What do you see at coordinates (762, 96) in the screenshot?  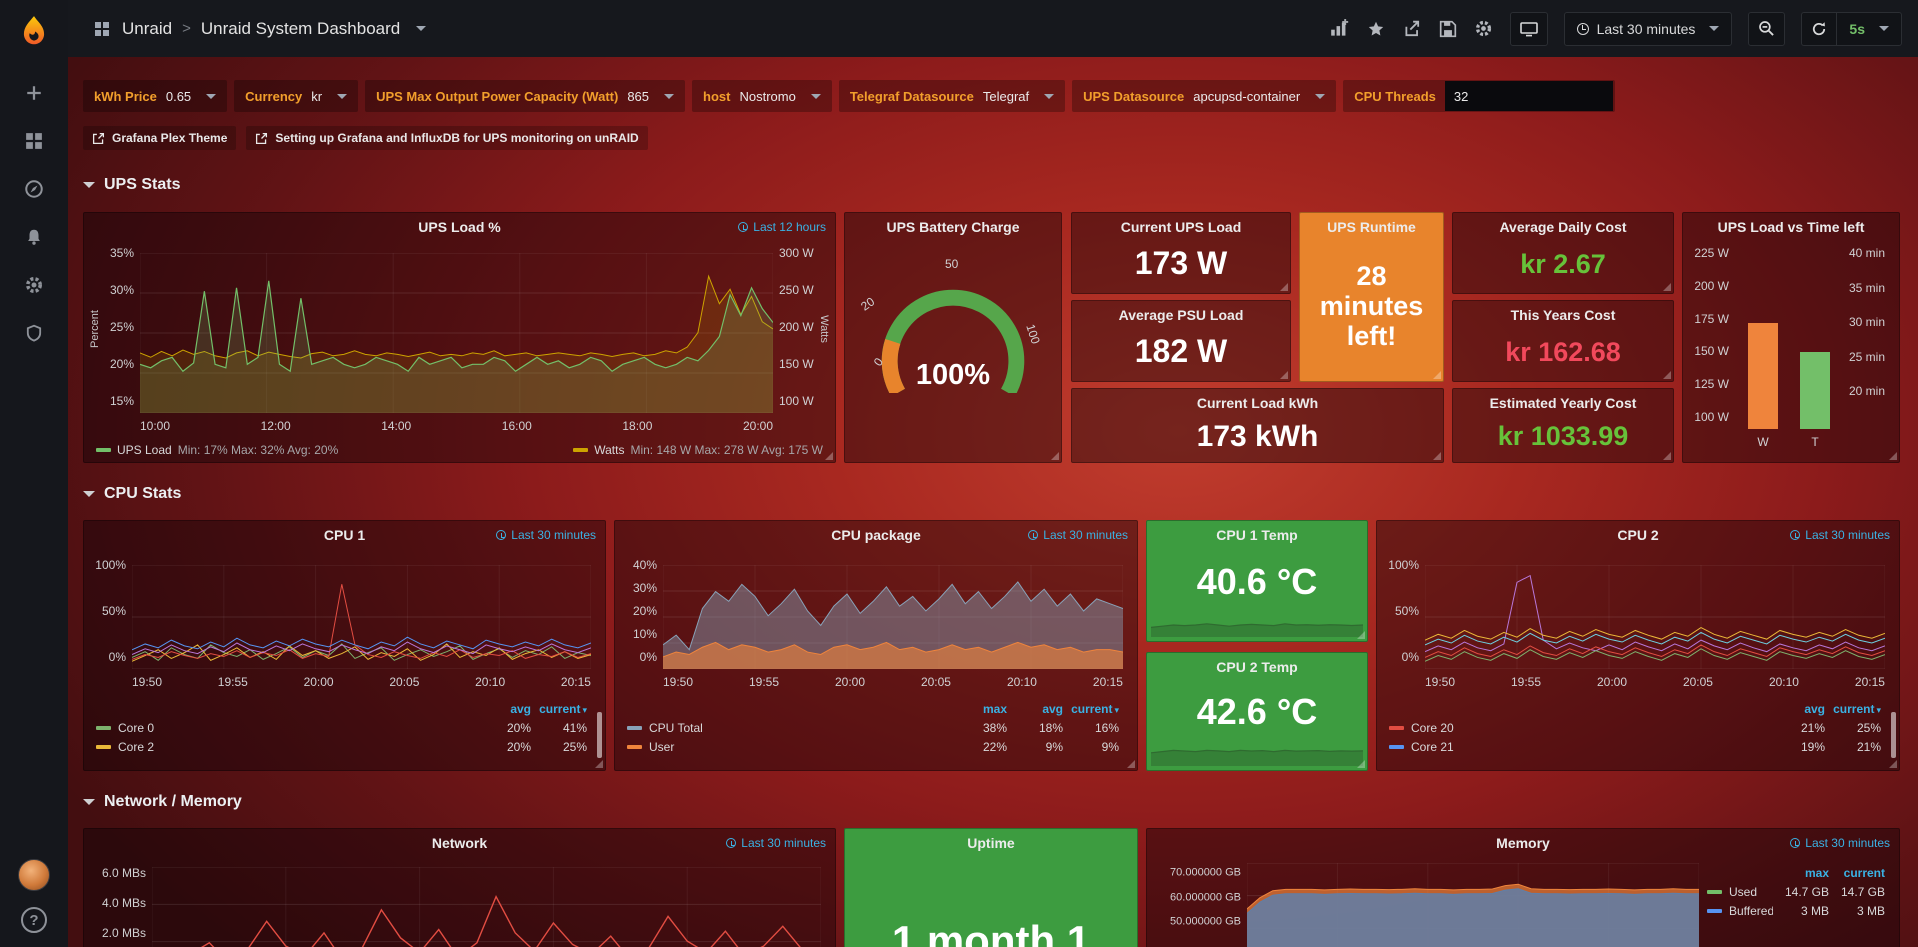 I see `variable-host: host Nostromo` at bounding box center [762, 96].